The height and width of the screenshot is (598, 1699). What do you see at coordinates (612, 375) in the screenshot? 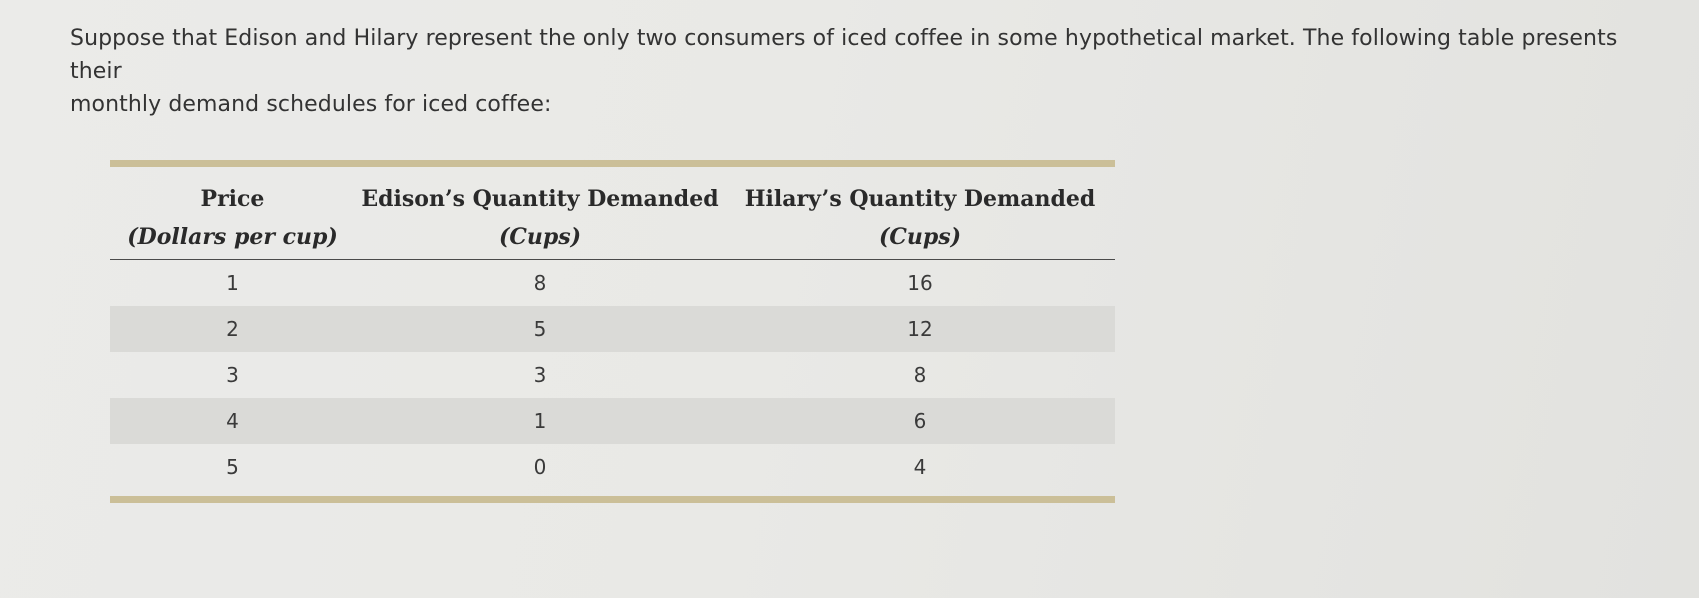
I see `table-row: 3 3 8` at bounding box center [612, 375].